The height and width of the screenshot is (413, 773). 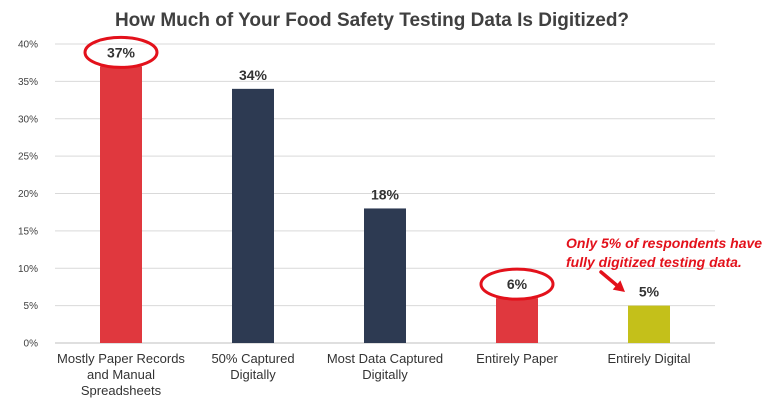 I want to click on data-label: 6%, so click(x=517, y=284).